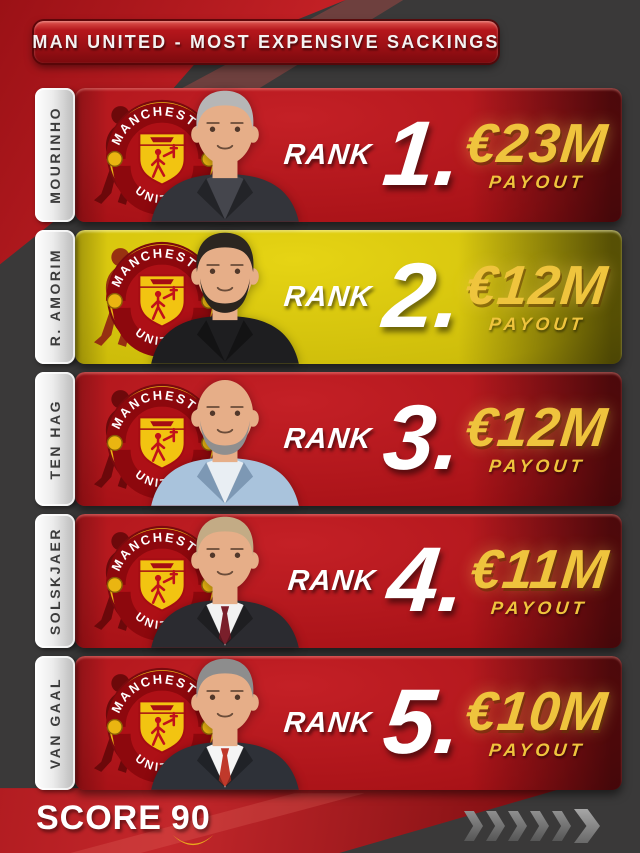  I want to click on rank-number: 4., so click(426, 580).